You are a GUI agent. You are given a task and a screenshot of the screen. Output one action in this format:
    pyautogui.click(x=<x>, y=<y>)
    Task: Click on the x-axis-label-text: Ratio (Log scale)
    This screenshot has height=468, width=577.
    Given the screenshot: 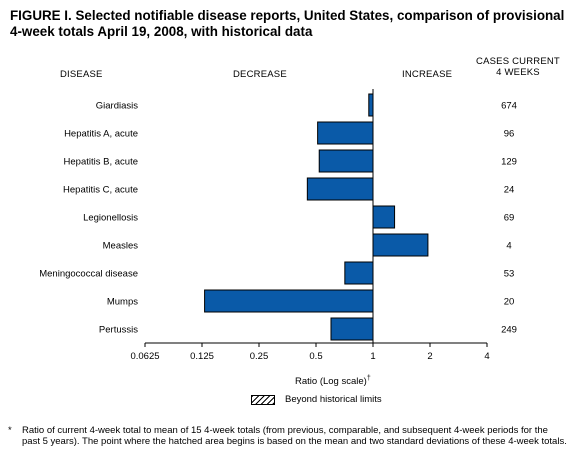 What is the action you would take?
    pyautogui.click(x=331, y=382)
    